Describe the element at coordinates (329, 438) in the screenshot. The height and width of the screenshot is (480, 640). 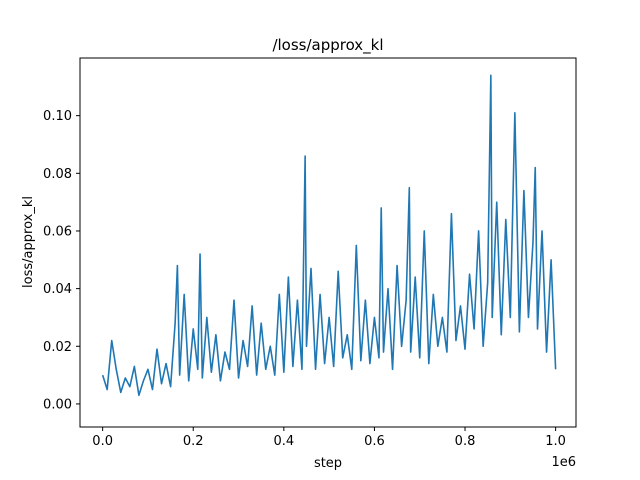
I see `x-axis: 0.0 0.2 0.4 0.6 0.8 1.0` at that location.